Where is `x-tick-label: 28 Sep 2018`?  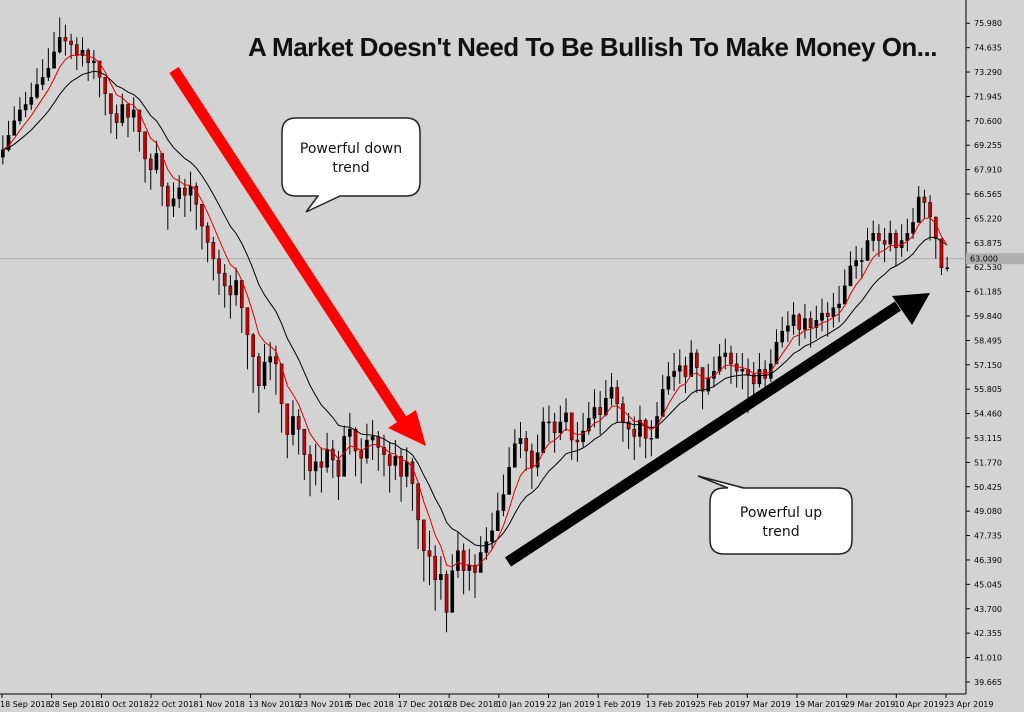
x-tick-label: 28 Sep 2018 is located at coordinates (75, 704).